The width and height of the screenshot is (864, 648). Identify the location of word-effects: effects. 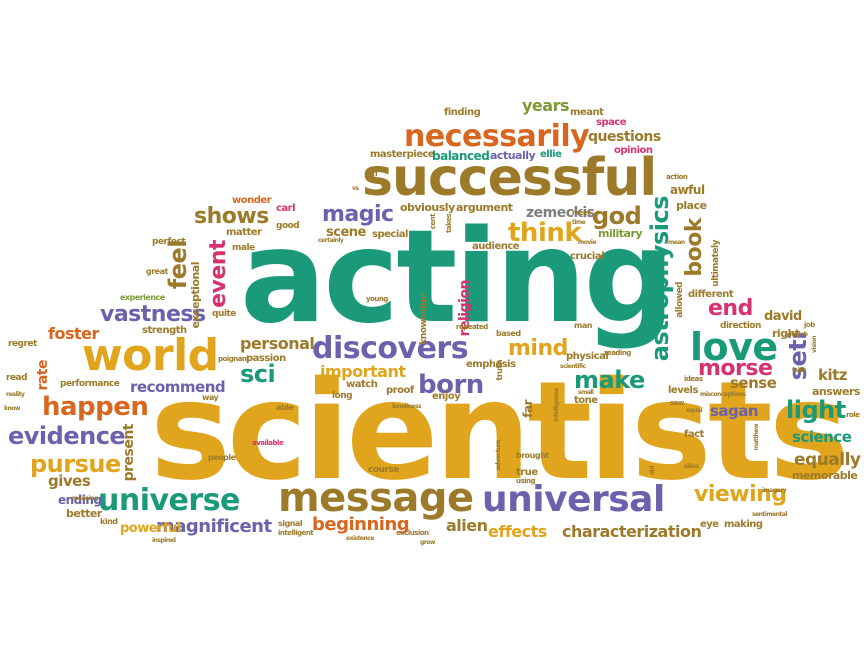
(517, 531).